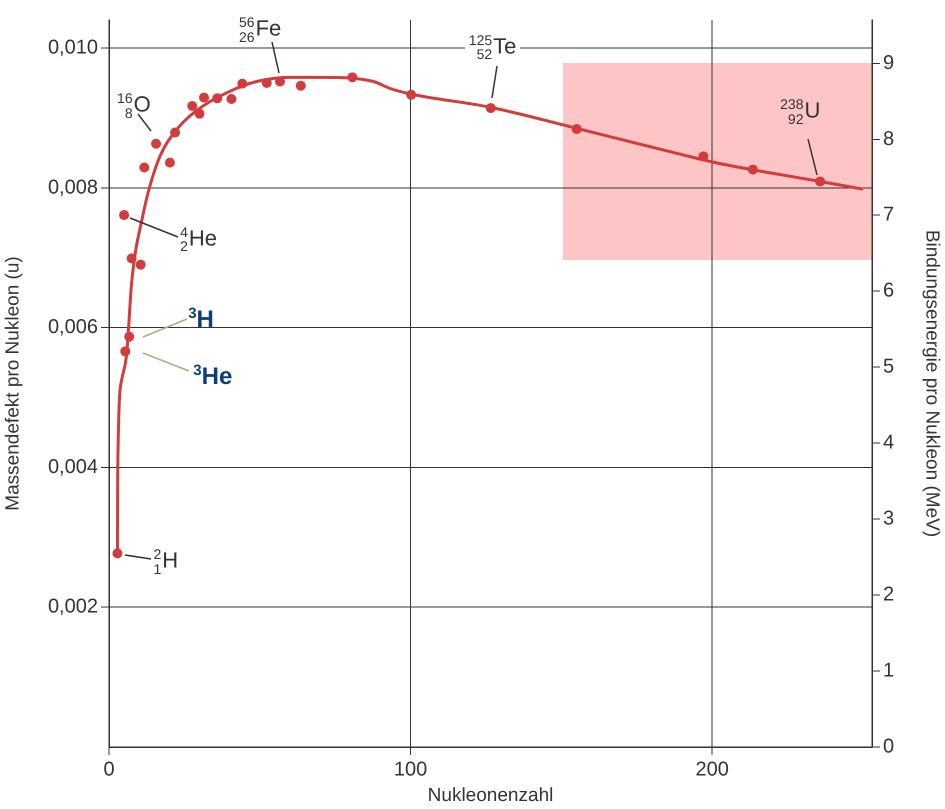 Image resolution: width=945 pixels, height=809 pixels. I want to click on y2-tick-label: 9, so click(888, 63).